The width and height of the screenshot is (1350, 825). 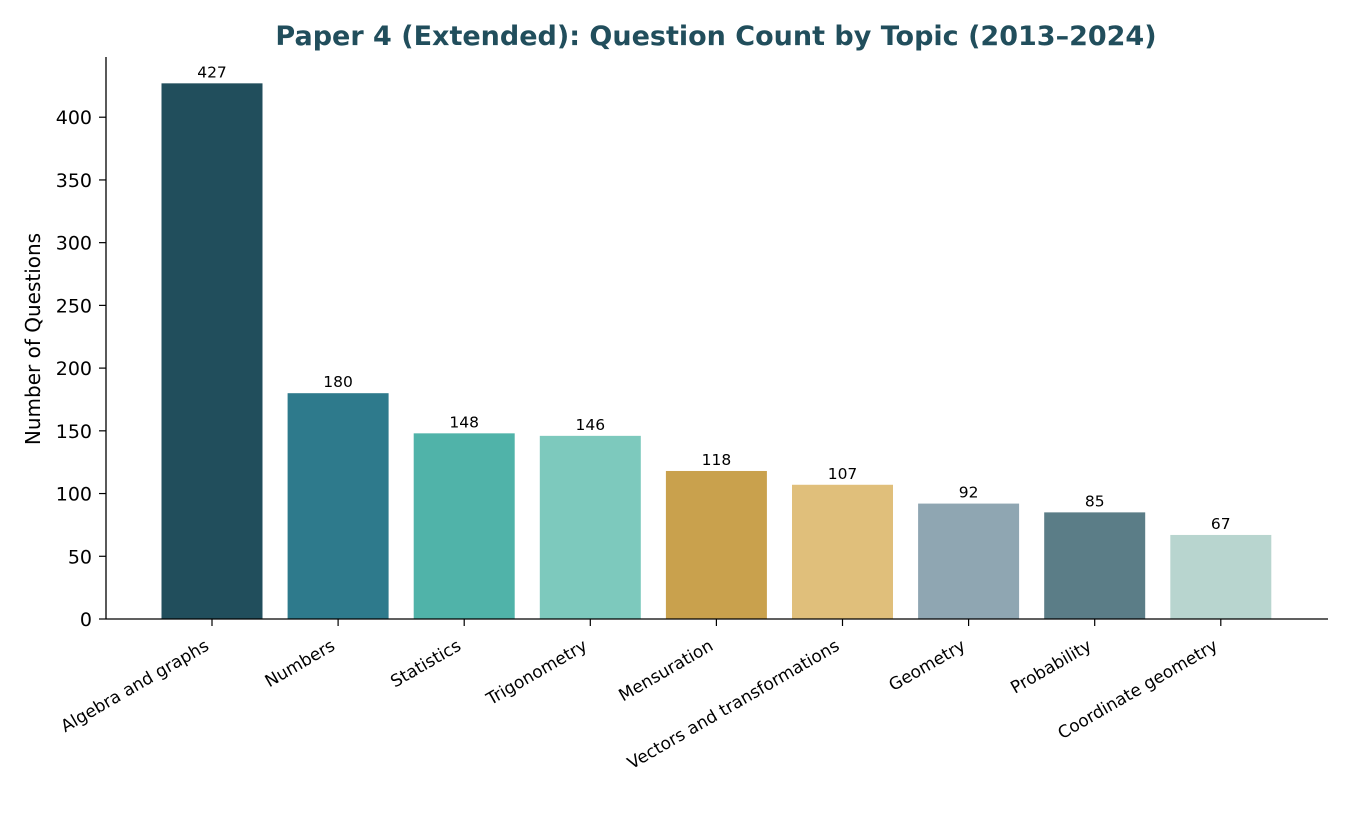 I want to click on y-tick-label: 250, so click(x=74, y=306).